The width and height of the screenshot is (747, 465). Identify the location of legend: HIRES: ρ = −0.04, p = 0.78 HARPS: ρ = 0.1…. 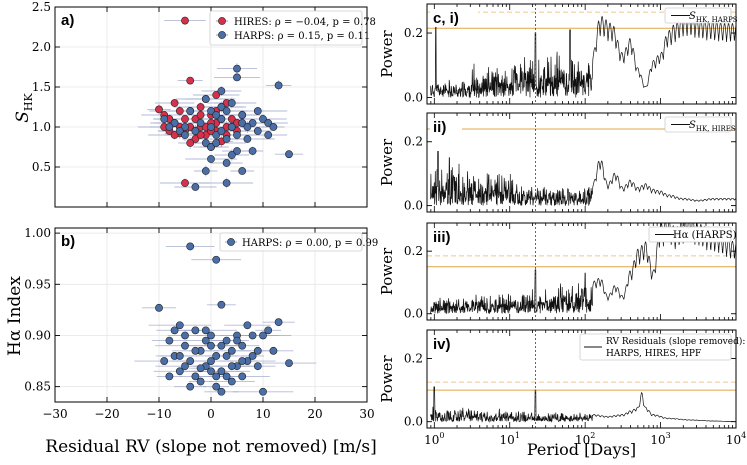
(292, 28).